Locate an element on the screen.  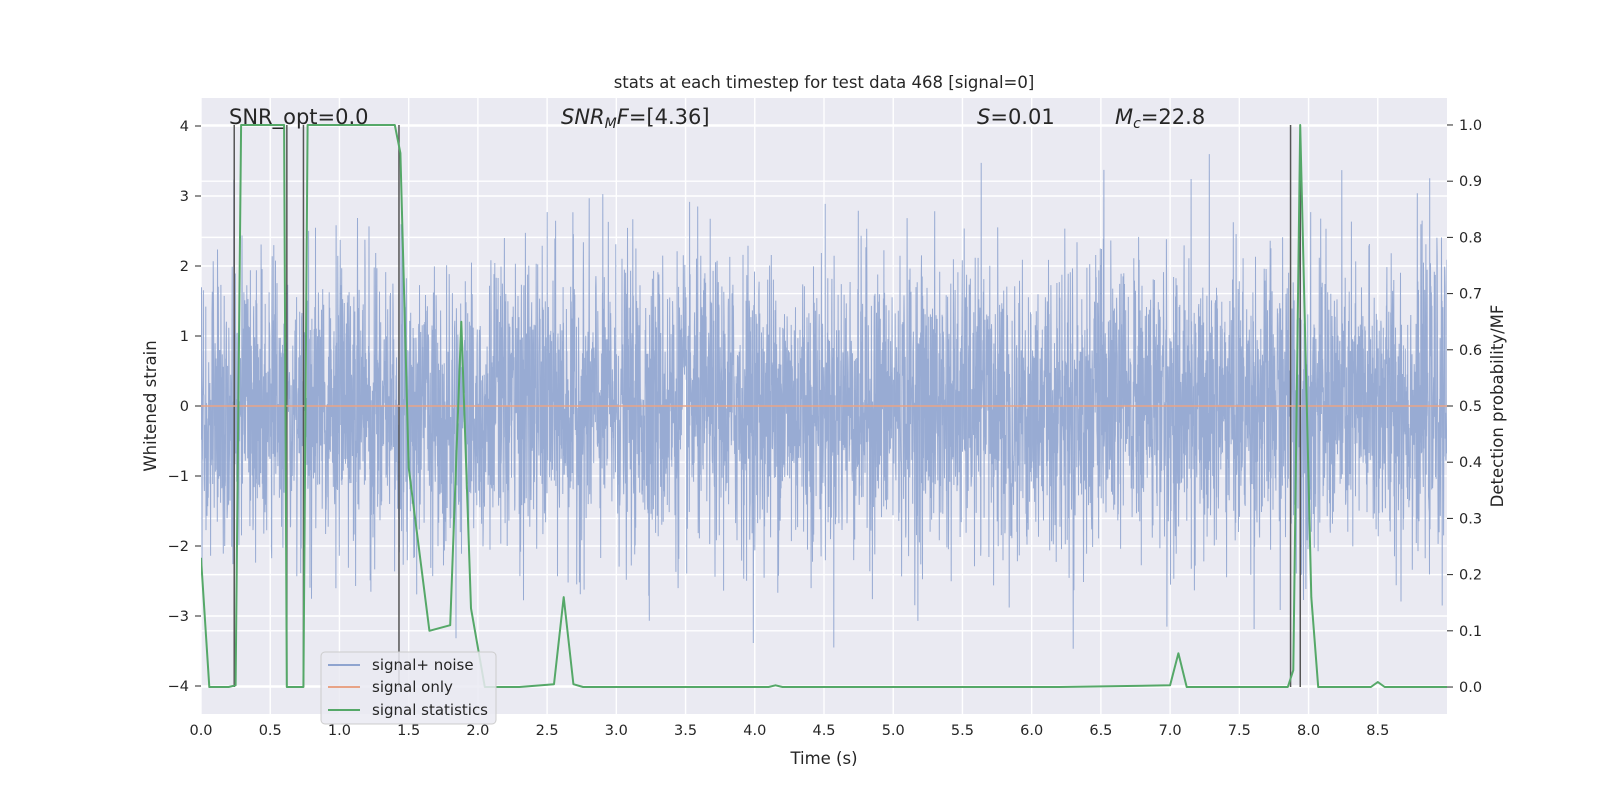
annotation-snr-opt: SNR_opt=0.0 is located at coordinates (299, 117).